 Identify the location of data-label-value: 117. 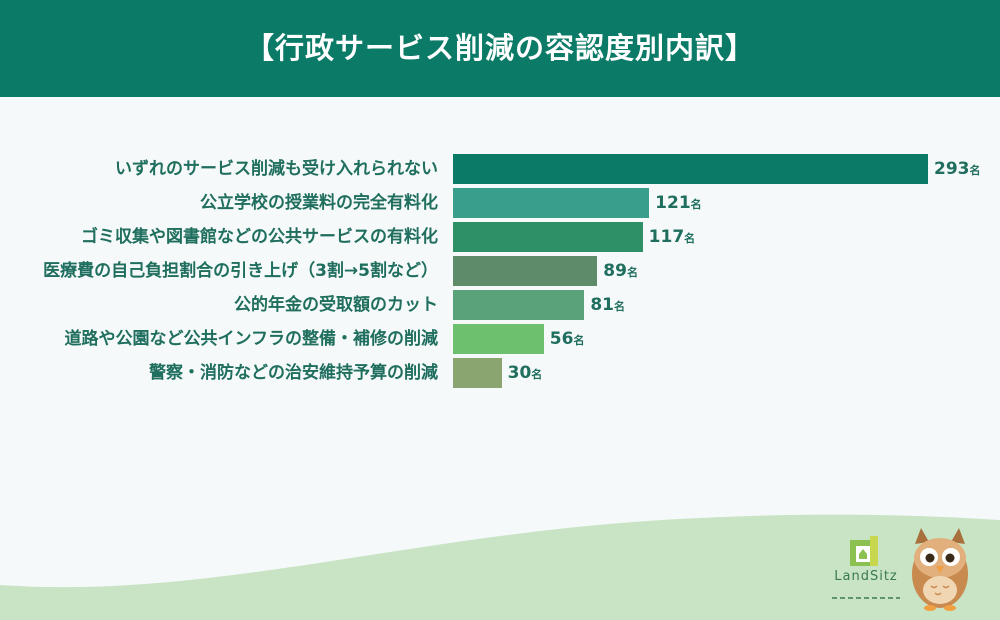
(666, 237).